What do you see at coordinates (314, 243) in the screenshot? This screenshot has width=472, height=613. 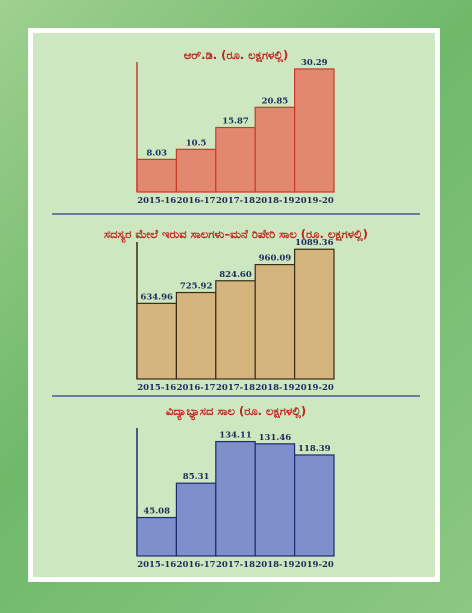 I see `data-label: 1089.36` at bounding box center [314, 243].